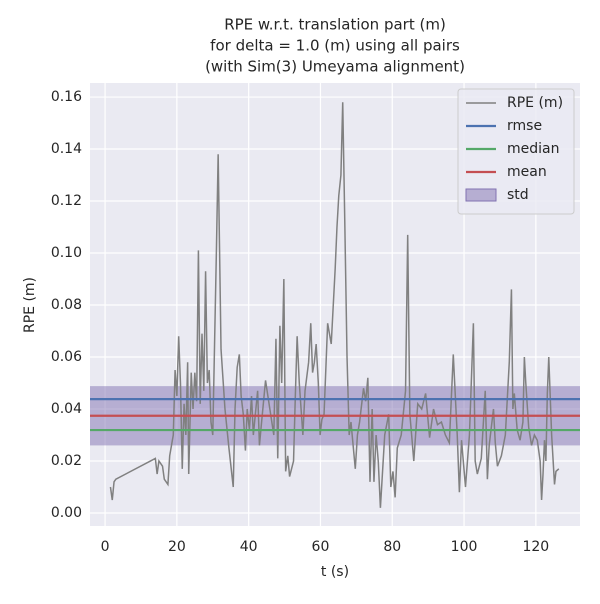  What do you see at coordinates (66, 149) in the screenshot?
I see `y-tick-label: 0.14` at bounding box center [66, 149].